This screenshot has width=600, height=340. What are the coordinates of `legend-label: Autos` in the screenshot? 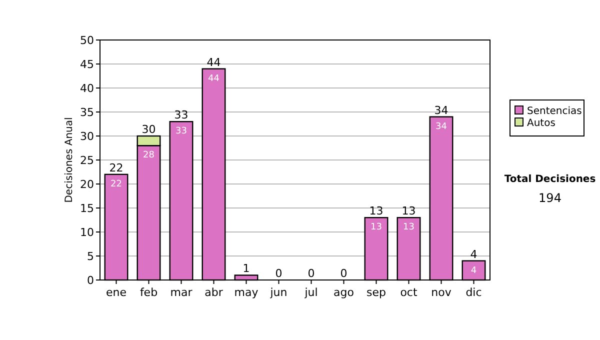 It's located at (541, 123).